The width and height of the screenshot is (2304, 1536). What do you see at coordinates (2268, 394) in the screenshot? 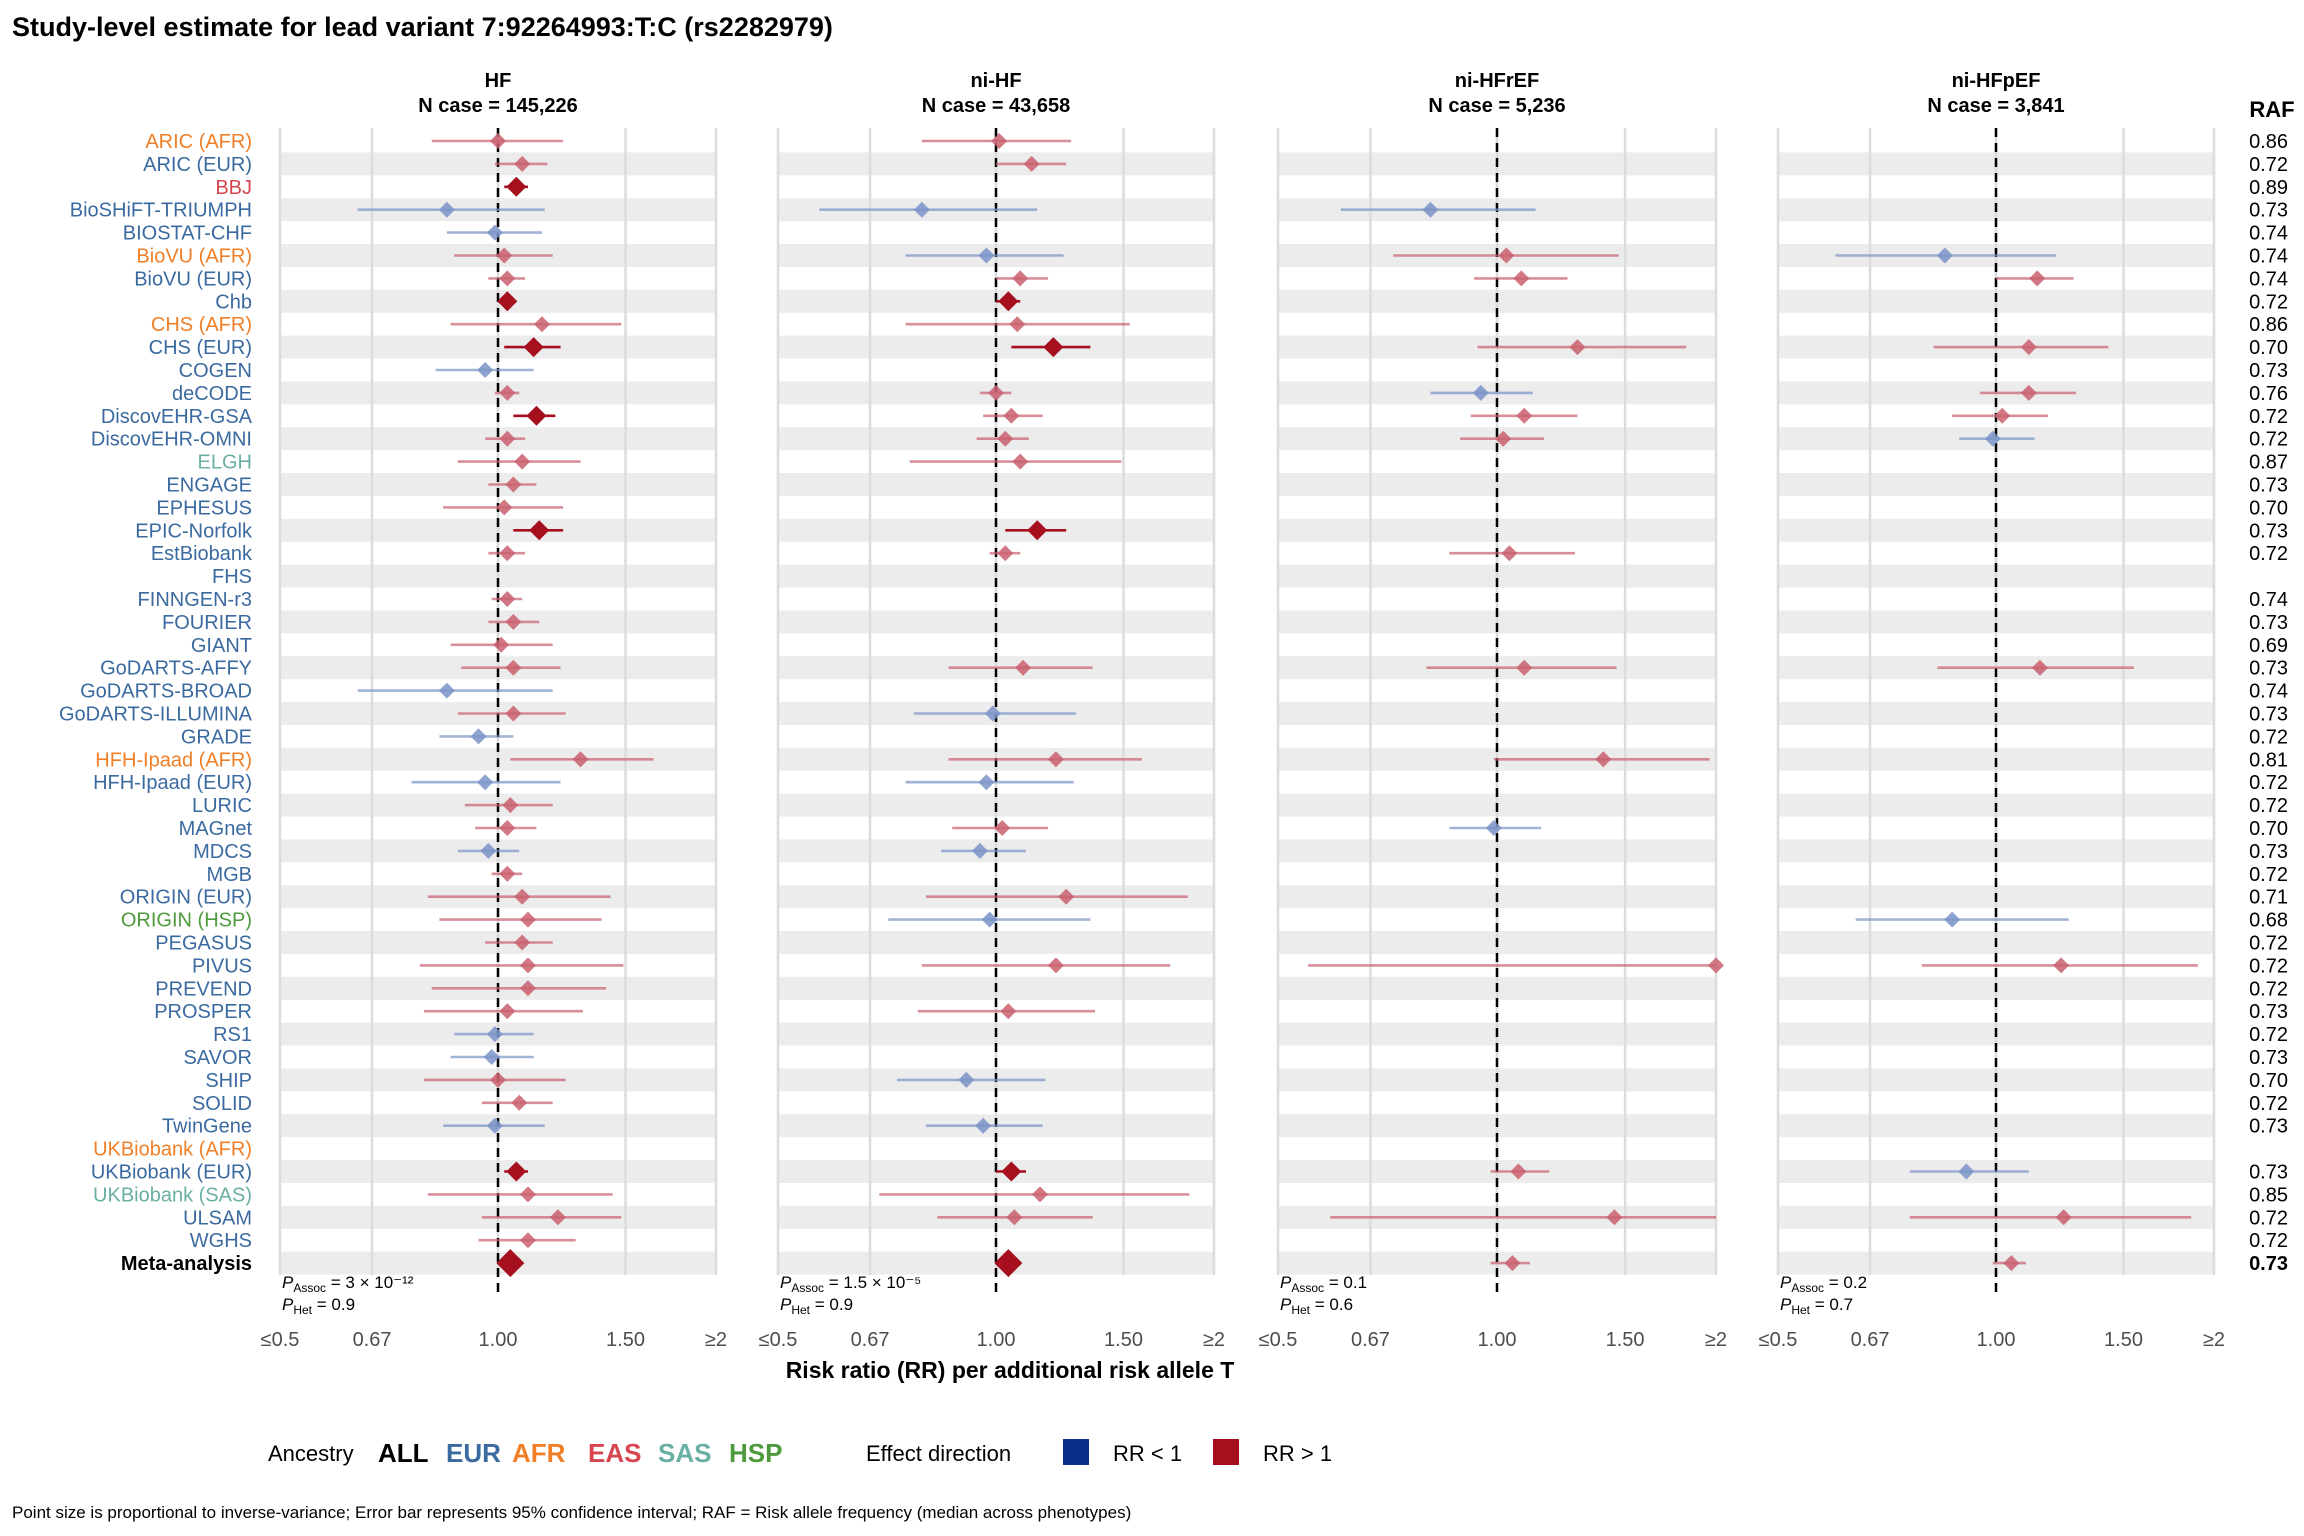
I see `raf-value: 0.76` at bounding box center [2268, 394].